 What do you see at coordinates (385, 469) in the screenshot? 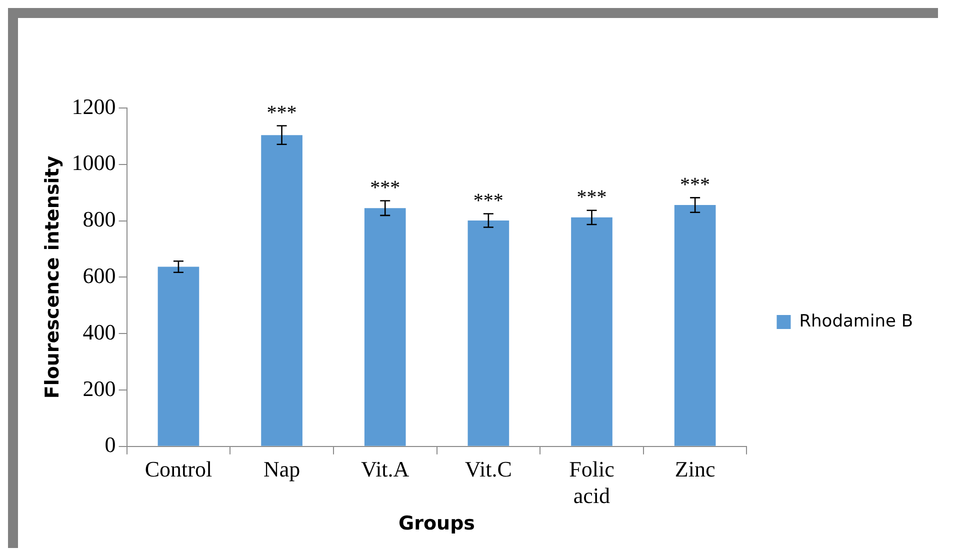
I see `x-tick-label: Vit.A` at bounding box center [385, 469].